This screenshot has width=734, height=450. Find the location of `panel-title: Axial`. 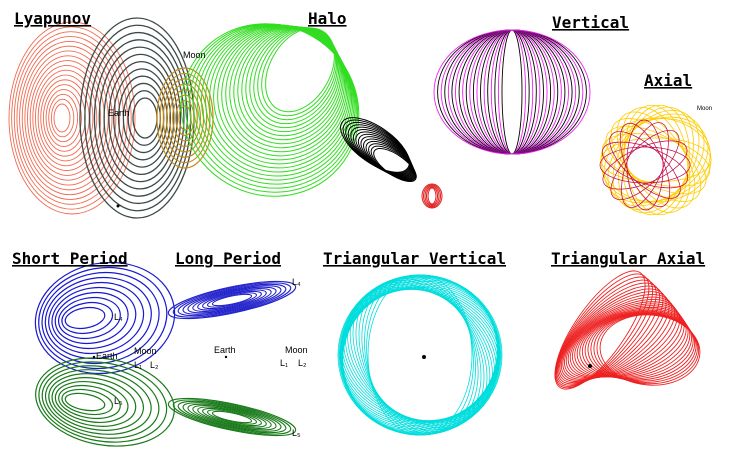

panel-title: Axial is located at coordinates (668, 80).